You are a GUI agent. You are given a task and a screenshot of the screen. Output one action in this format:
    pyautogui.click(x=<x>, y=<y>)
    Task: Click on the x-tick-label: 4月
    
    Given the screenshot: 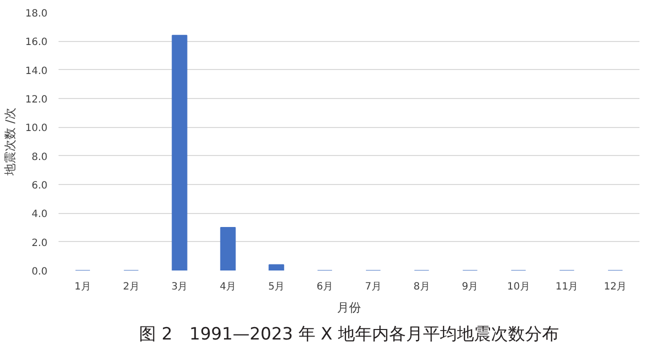 What is the action you would take?
    pyautogui.click(x=228, y=287)
    